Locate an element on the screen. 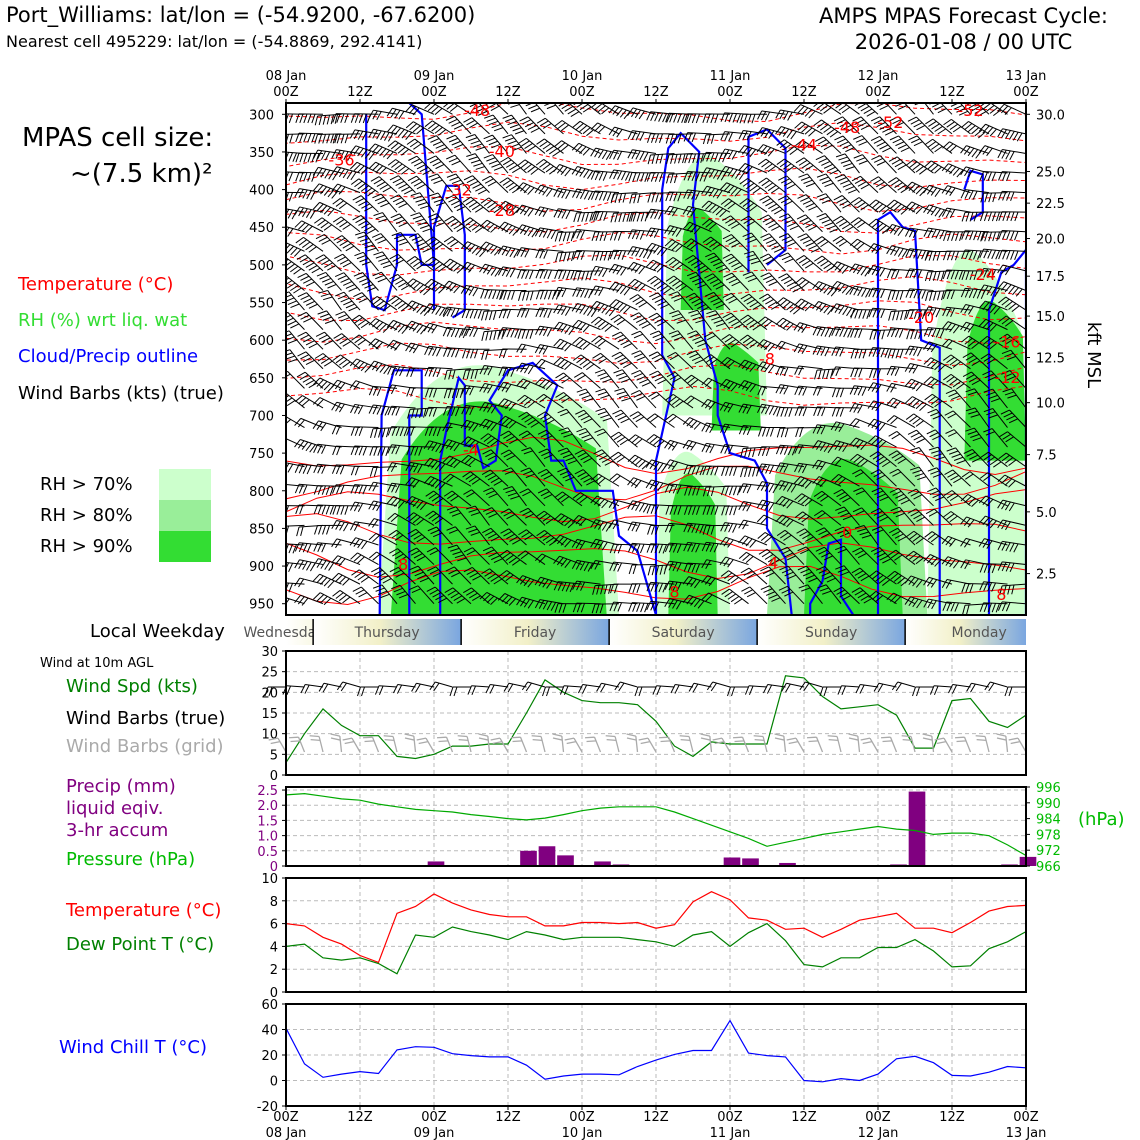 This screenshot has width=1140, height=1140. y-tick-label: 1.0 is located at coordinates (267, 837).